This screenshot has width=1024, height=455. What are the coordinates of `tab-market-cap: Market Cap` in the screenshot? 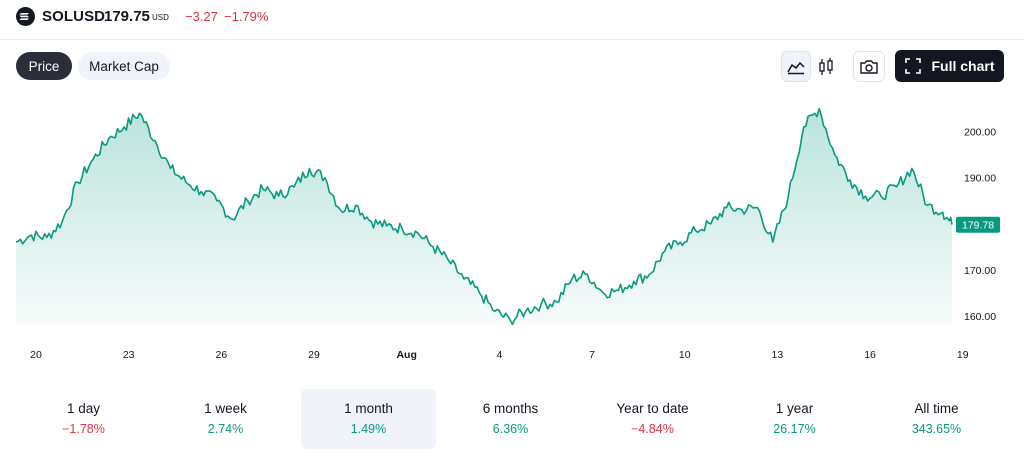 It's located at (124, 66).